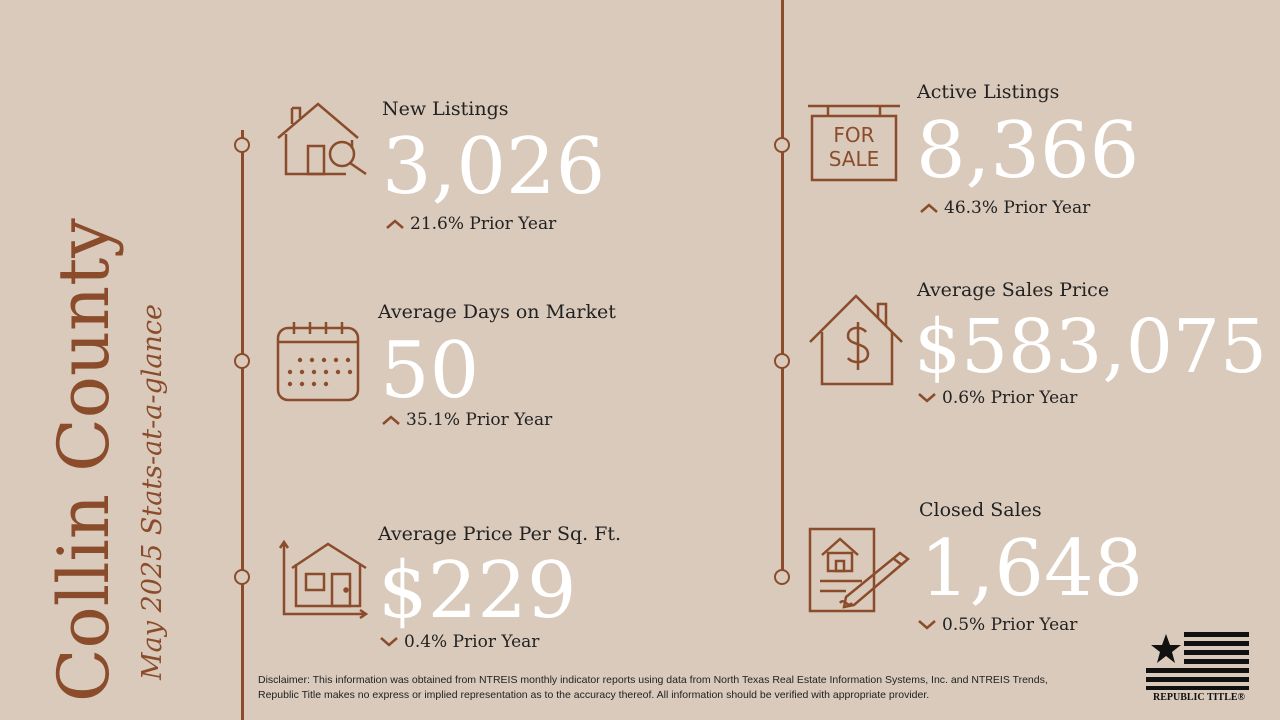 The height and width of the screenshot is (720, 1280). I want to click on stat-delta-days-on-market: 35.1% Prior Year, so click(467, 420).